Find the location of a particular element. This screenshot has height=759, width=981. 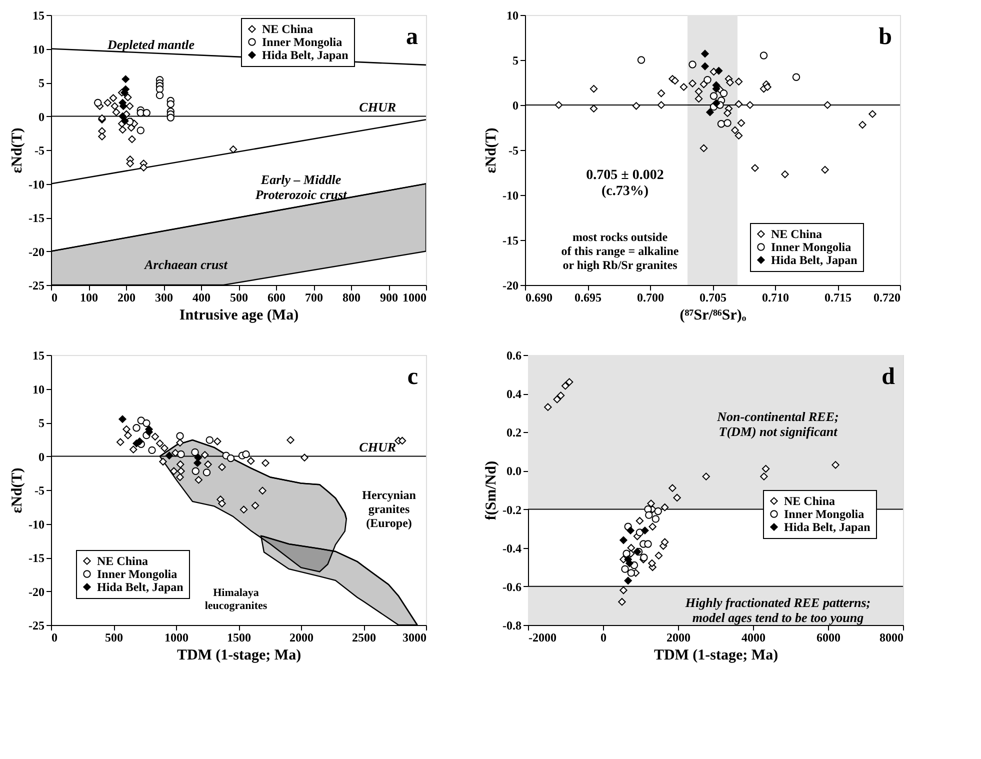

annotation: b is located at coordinates (885, 37).